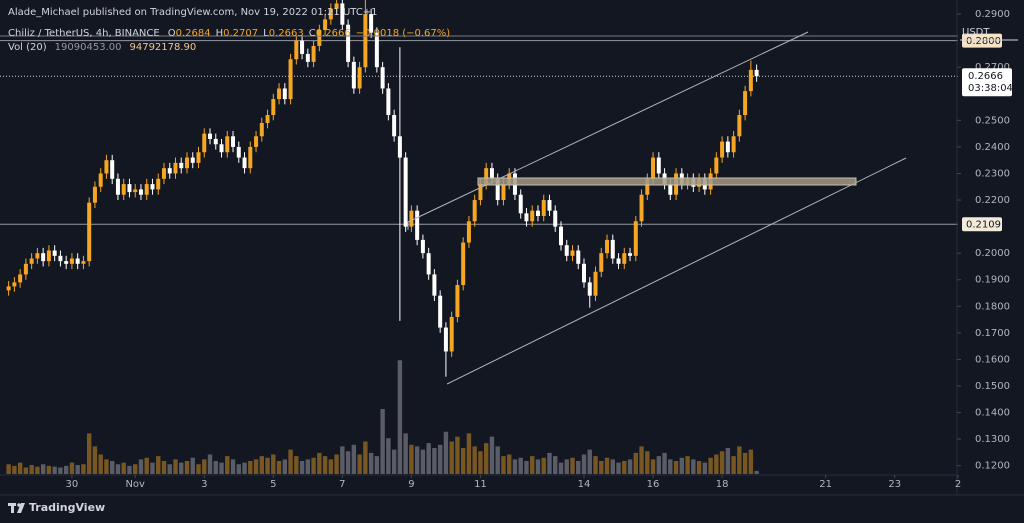 This screenshot has height=523, width=1024. Describe the element at coordinates (653, 484) in the screenshot. I see `x-tick-label: 16` at that location.